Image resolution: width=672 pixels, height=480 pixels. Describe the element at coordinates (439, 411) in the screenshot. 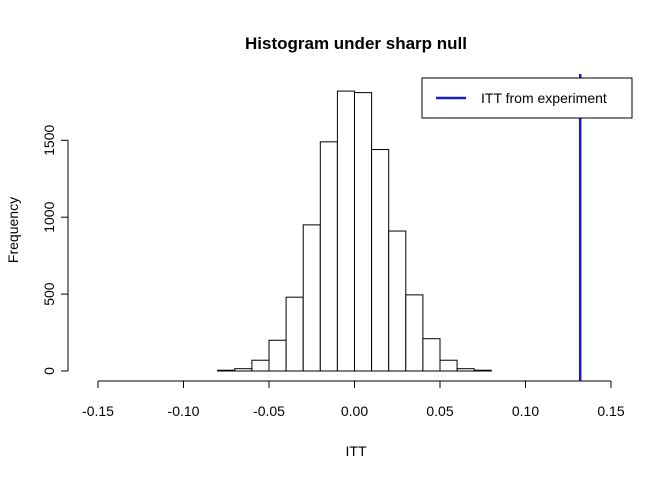

I see `x-tick-label: 0.05` at that location.